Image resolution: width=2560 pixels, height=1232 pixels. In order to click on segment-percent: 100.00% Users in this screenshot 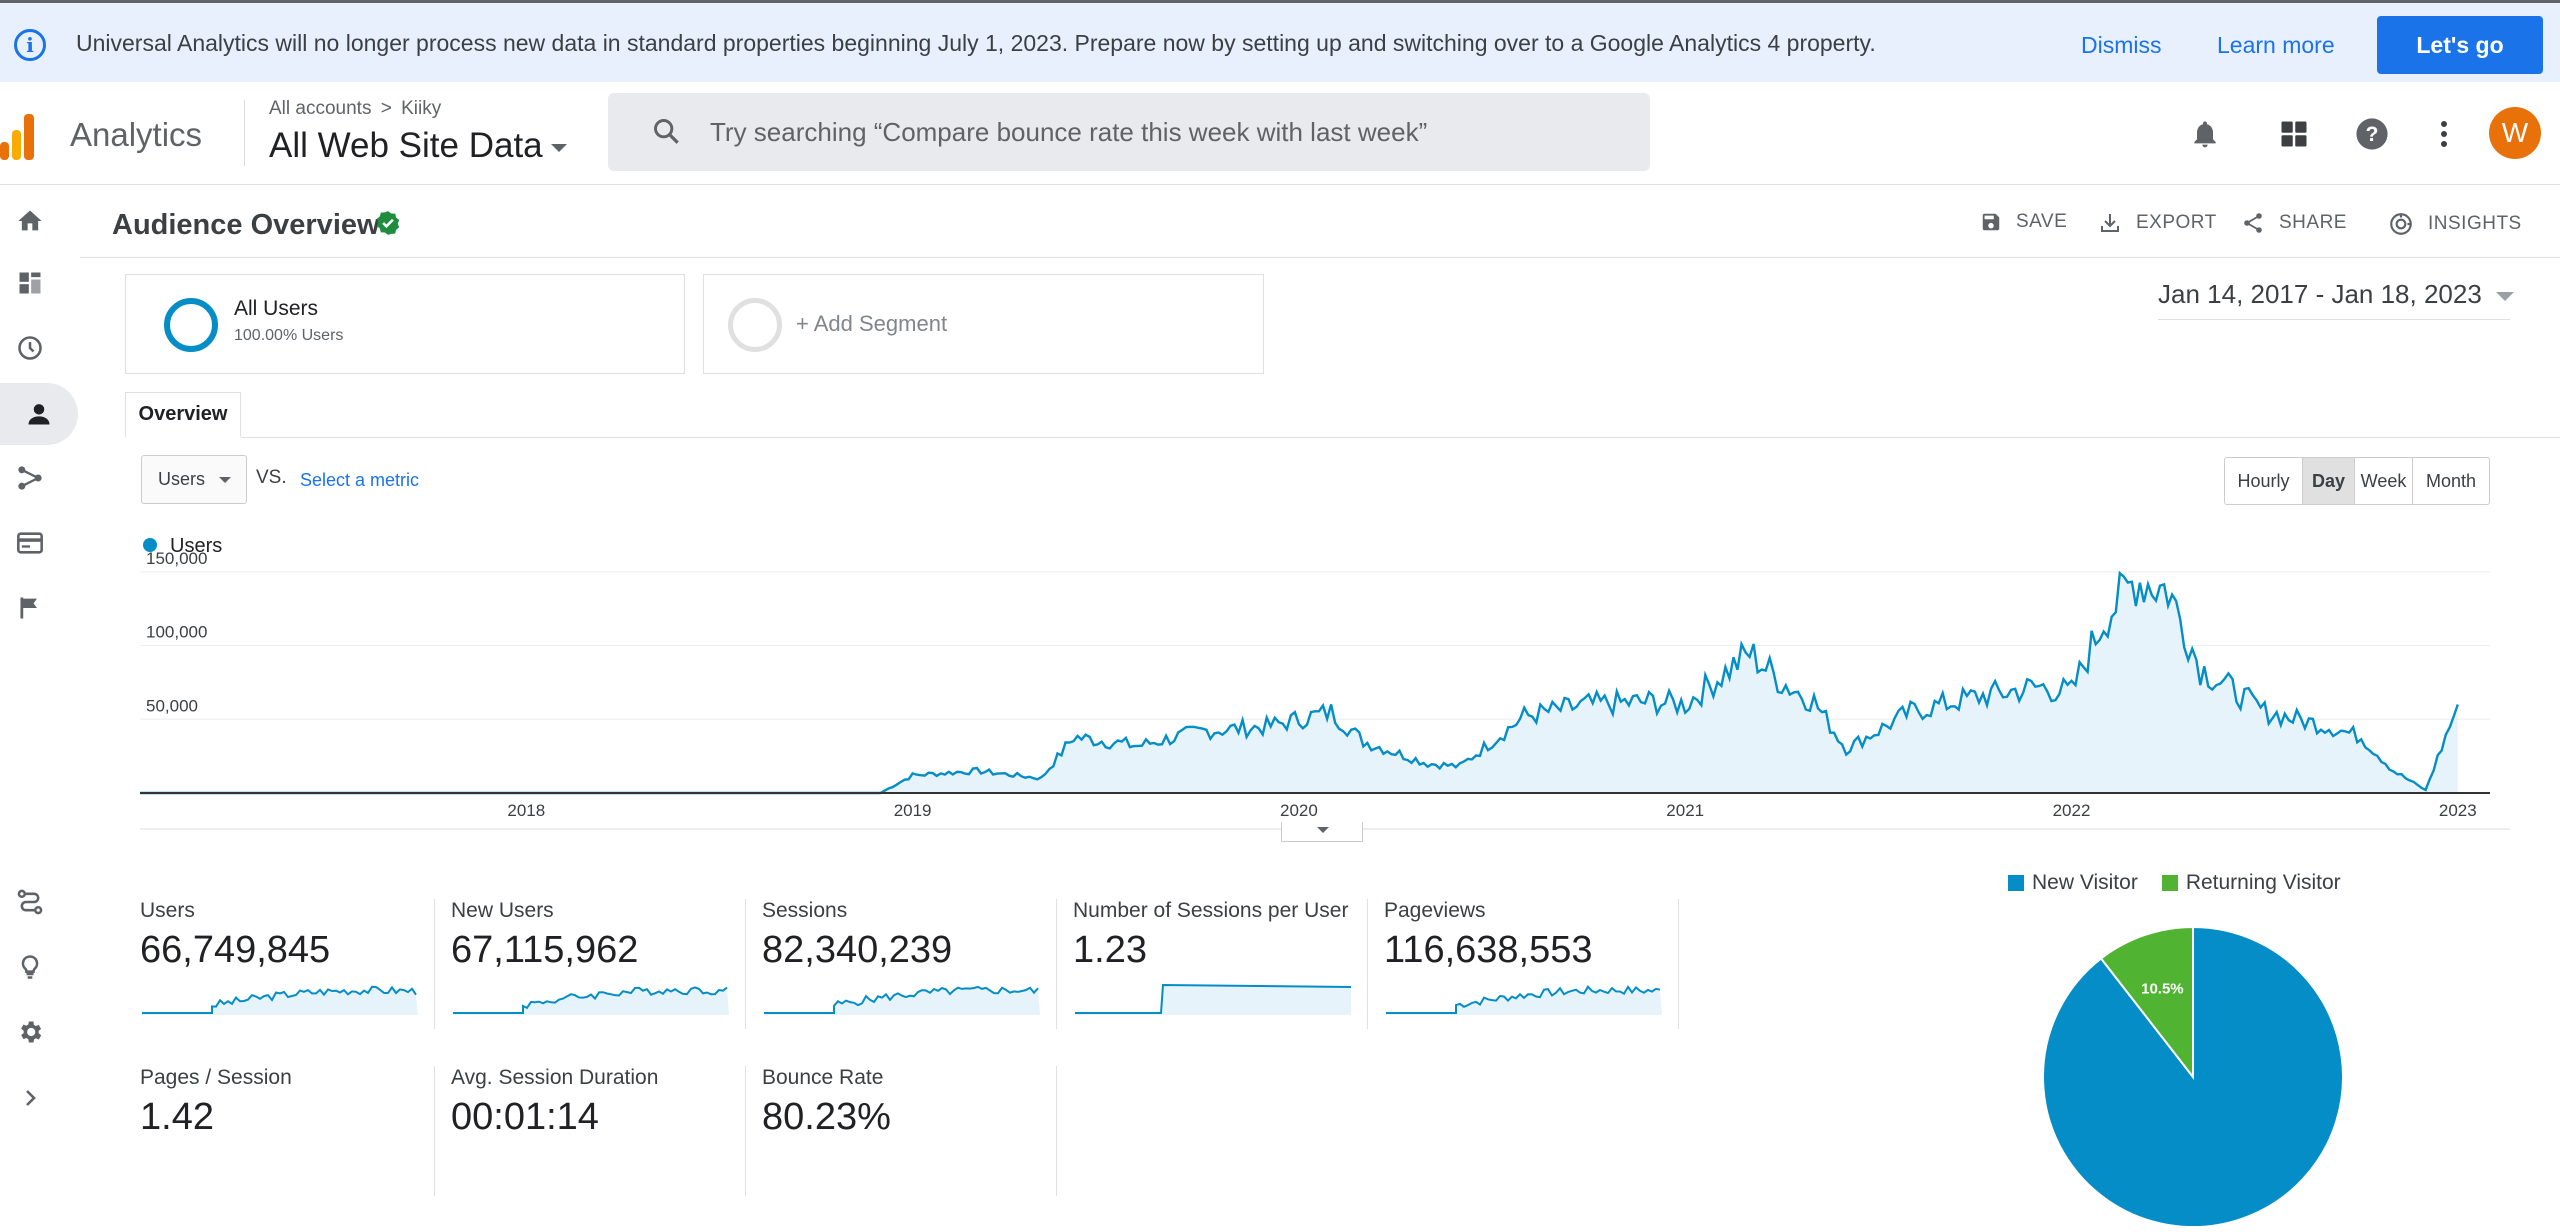, I will do `click(289, 335)`.